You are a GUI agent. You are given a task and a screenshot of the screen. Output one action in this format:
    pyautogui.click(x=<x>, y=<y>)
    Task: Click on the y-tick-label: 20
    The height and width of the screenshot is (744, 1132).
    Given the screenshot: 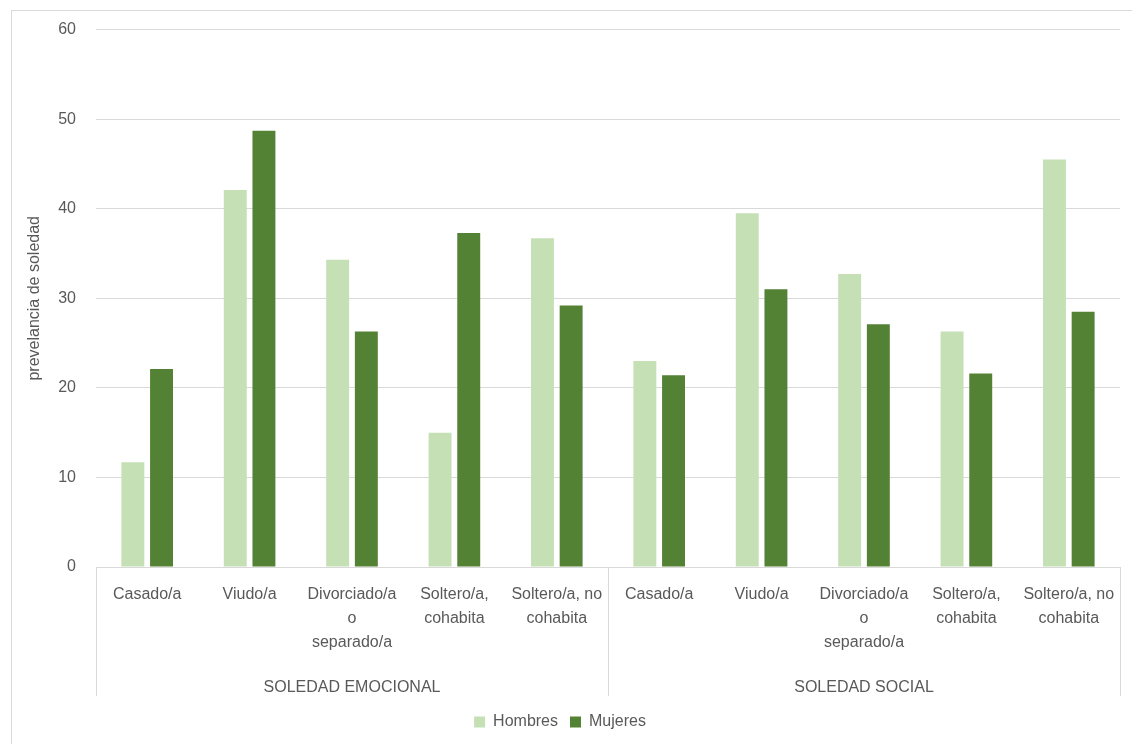 What is the action you would take?
    pyautogui.click(x=67, y=387)
    